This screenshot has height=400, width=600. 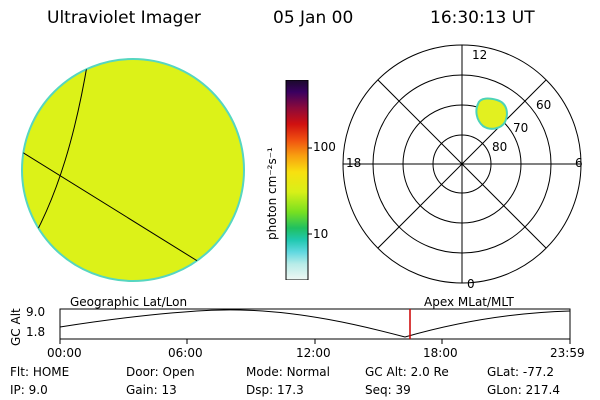 What do you see at coordinates (491, 113) in the screenshot?
I see `auroral-oval-patch` at bounding box center [491, 113].